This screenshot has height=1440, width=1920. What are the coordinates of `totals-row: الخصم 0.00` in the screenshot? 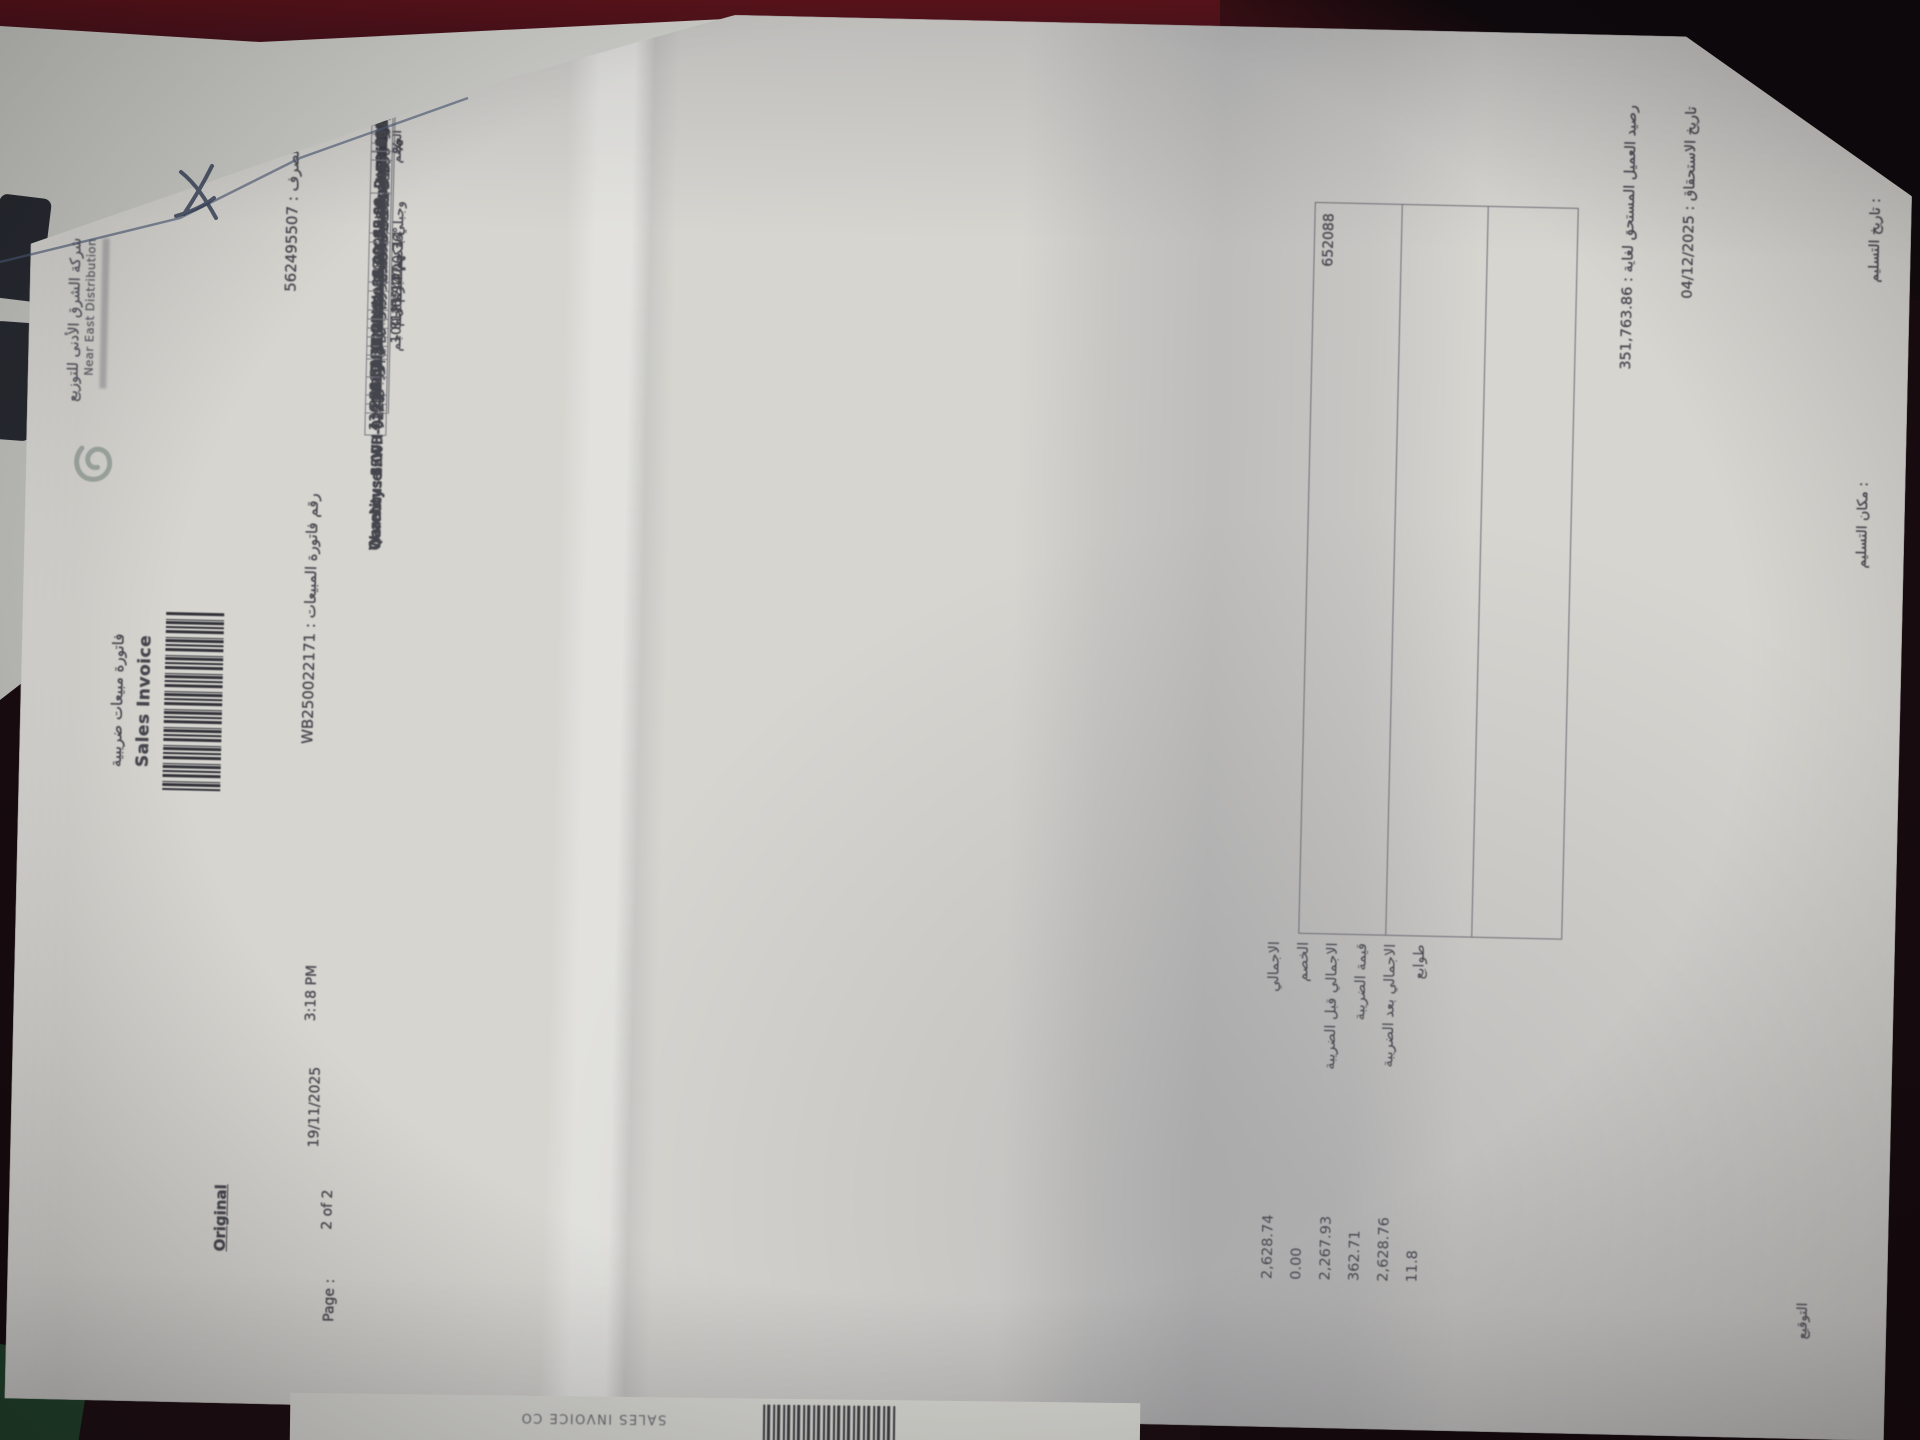 It's located at (1300, 1111).